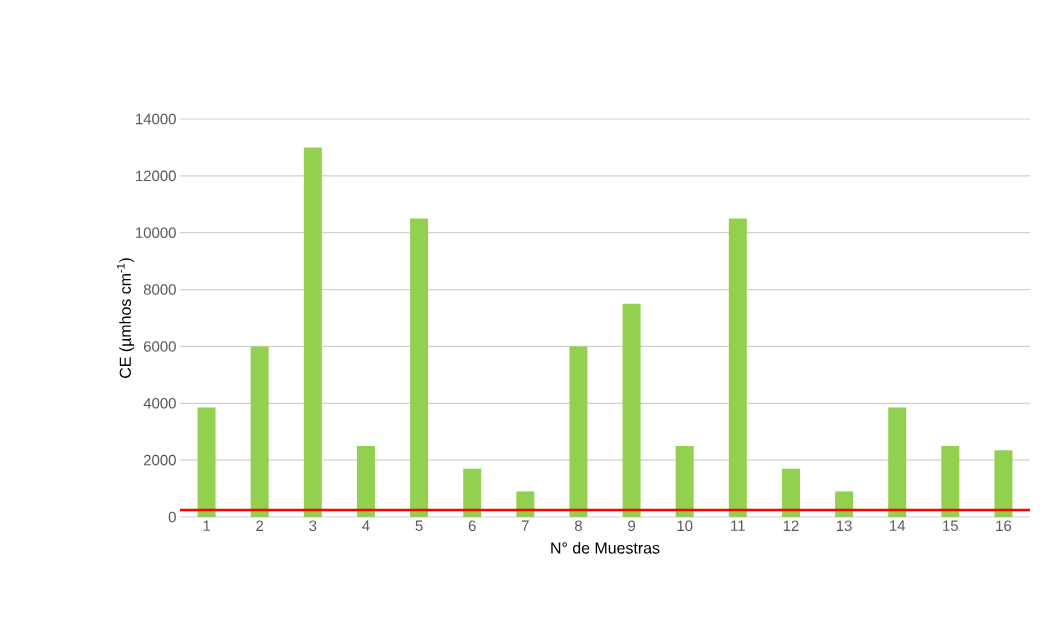  Describe the element at coordinates (260, 525) in the screenshot. I see `x-tick-label: 2` at that location.